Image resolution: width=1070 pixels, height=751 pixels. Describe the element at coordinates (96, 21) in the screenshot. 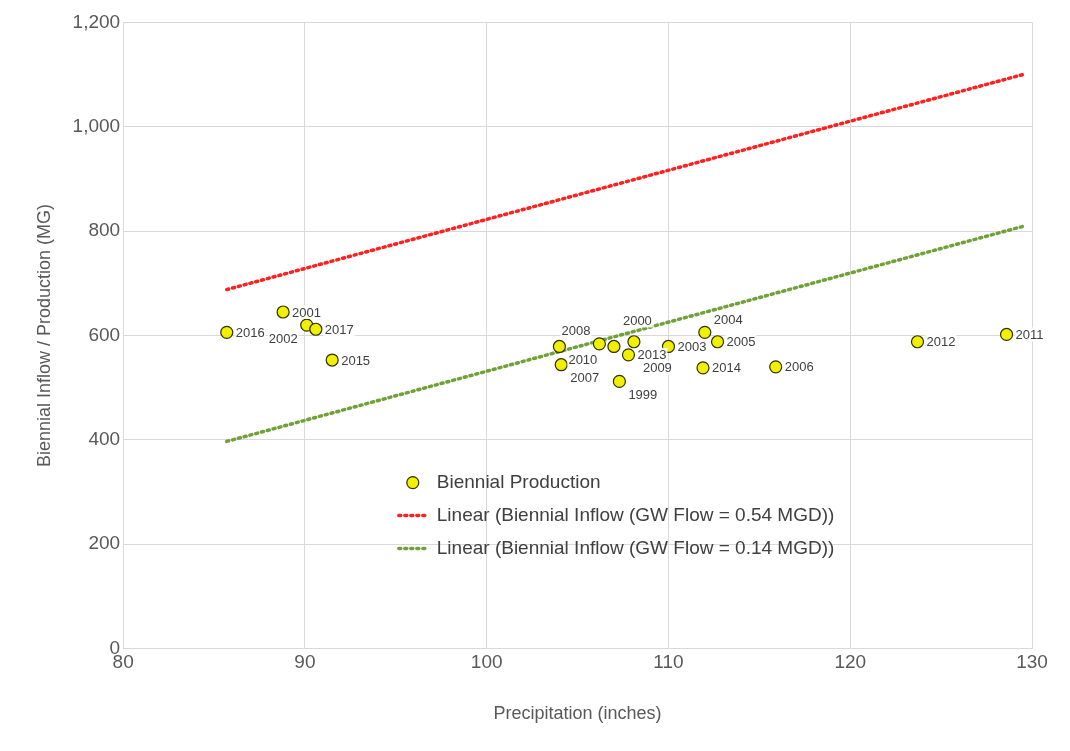

I see `y-tick-label: 1,200` at that location.